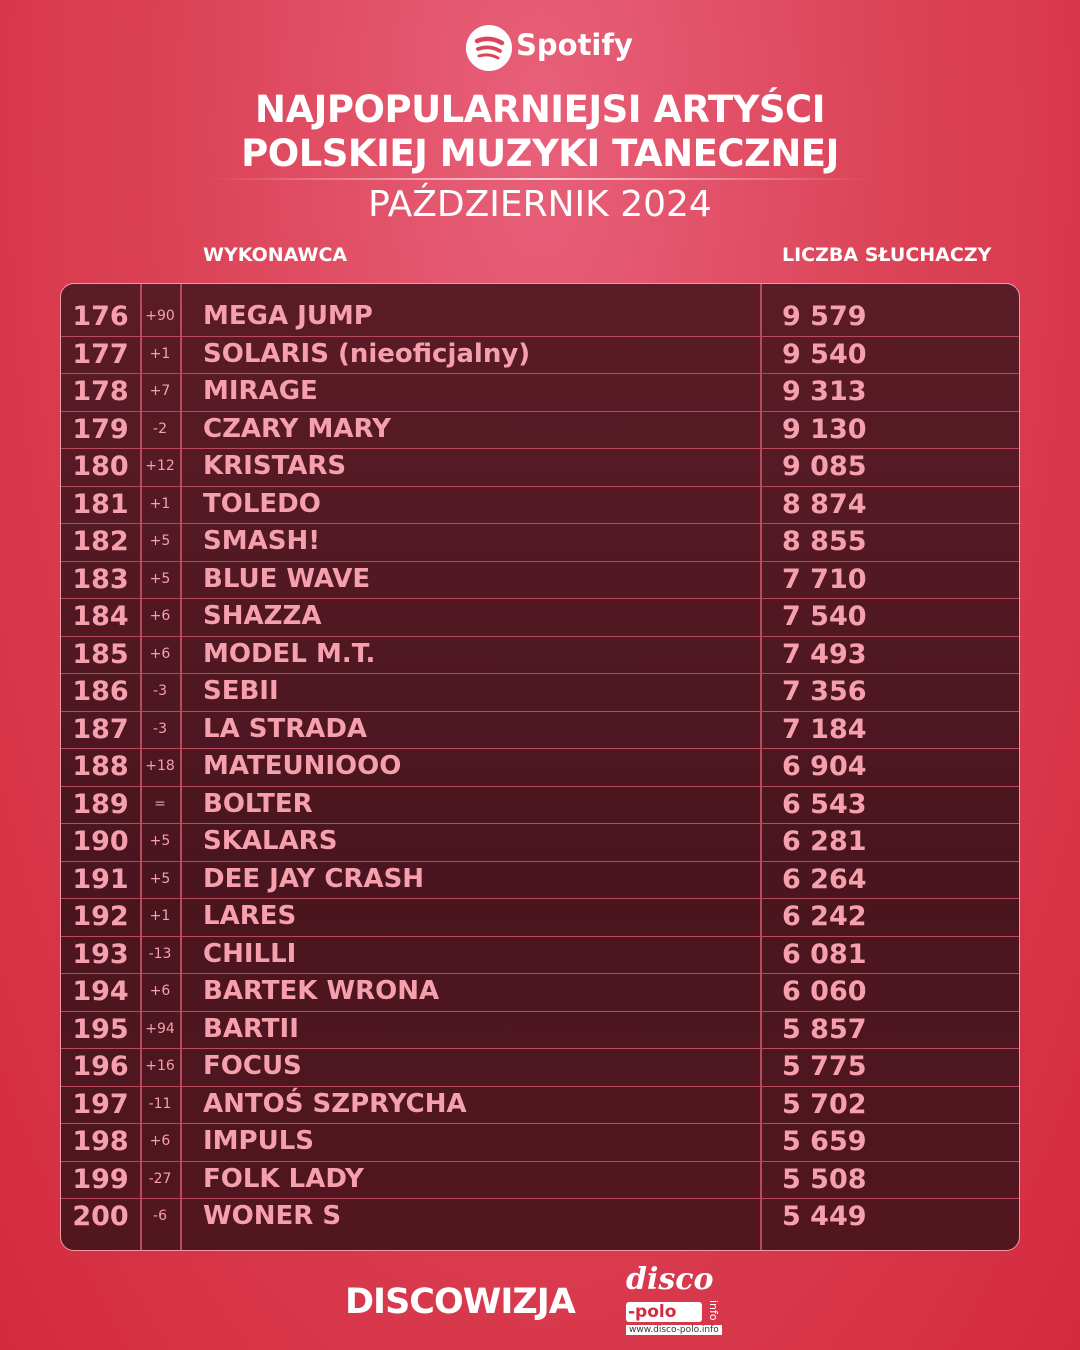 The height and width of the screenshot is (1350, 1080). What do you see at coordinates (824, 354) in the screenshot?
I see `listeners: 9 540` at bounding box center [824, 354].